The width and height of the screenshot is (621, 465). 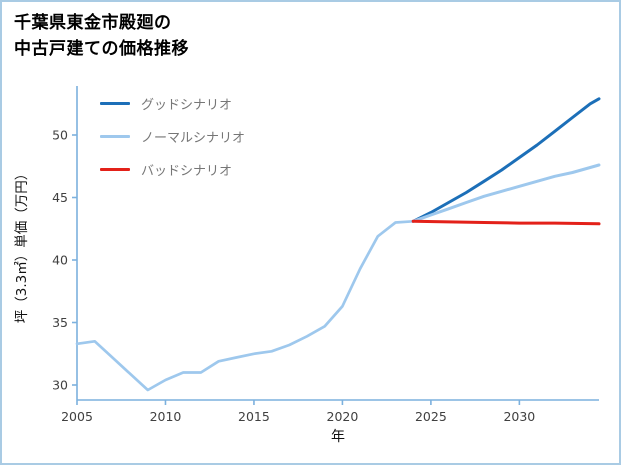 I want to click on legend-label: バッドシナリオ, so click(x=187, y=171).